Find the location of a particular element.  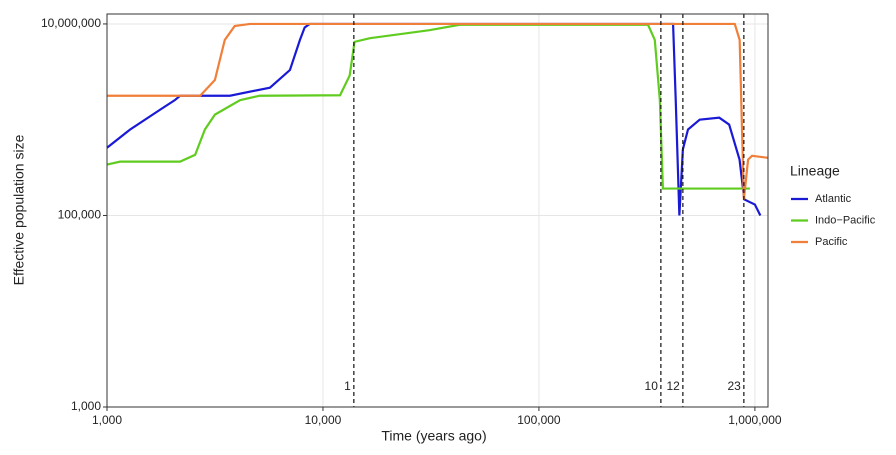

x-tick-label: 10,000 is located at coordinates (323, 420).